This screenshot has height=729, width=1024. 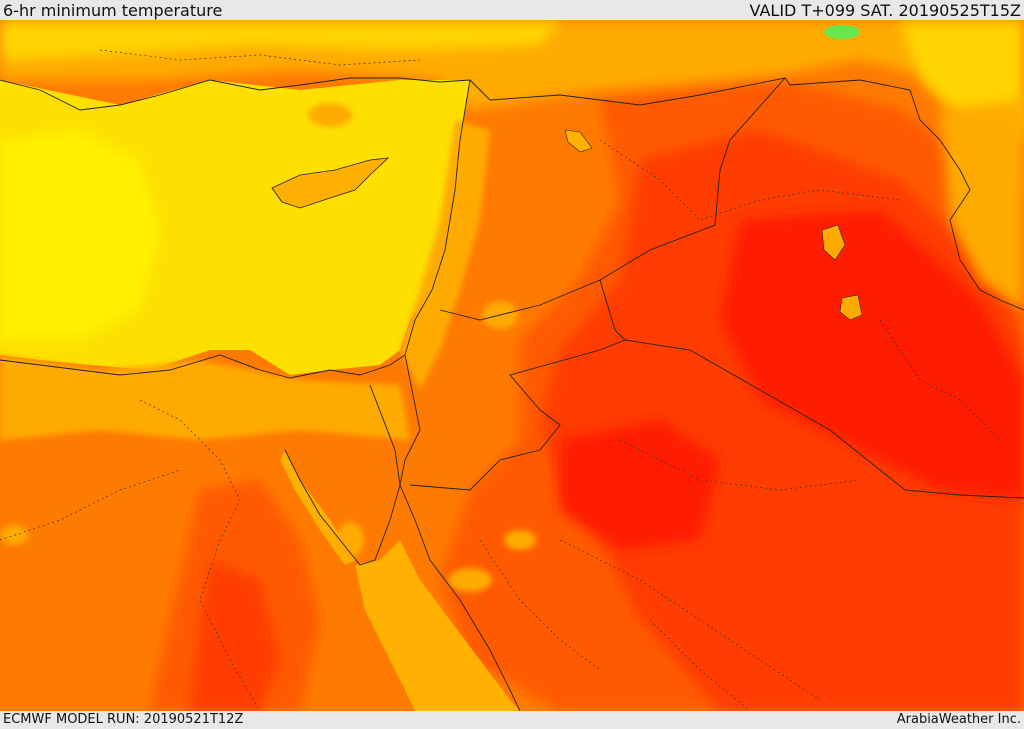 What do you see at coordinates (80, 235) in the screenshot?
I see `open-sea-patch` at bounding box center [80, 235].